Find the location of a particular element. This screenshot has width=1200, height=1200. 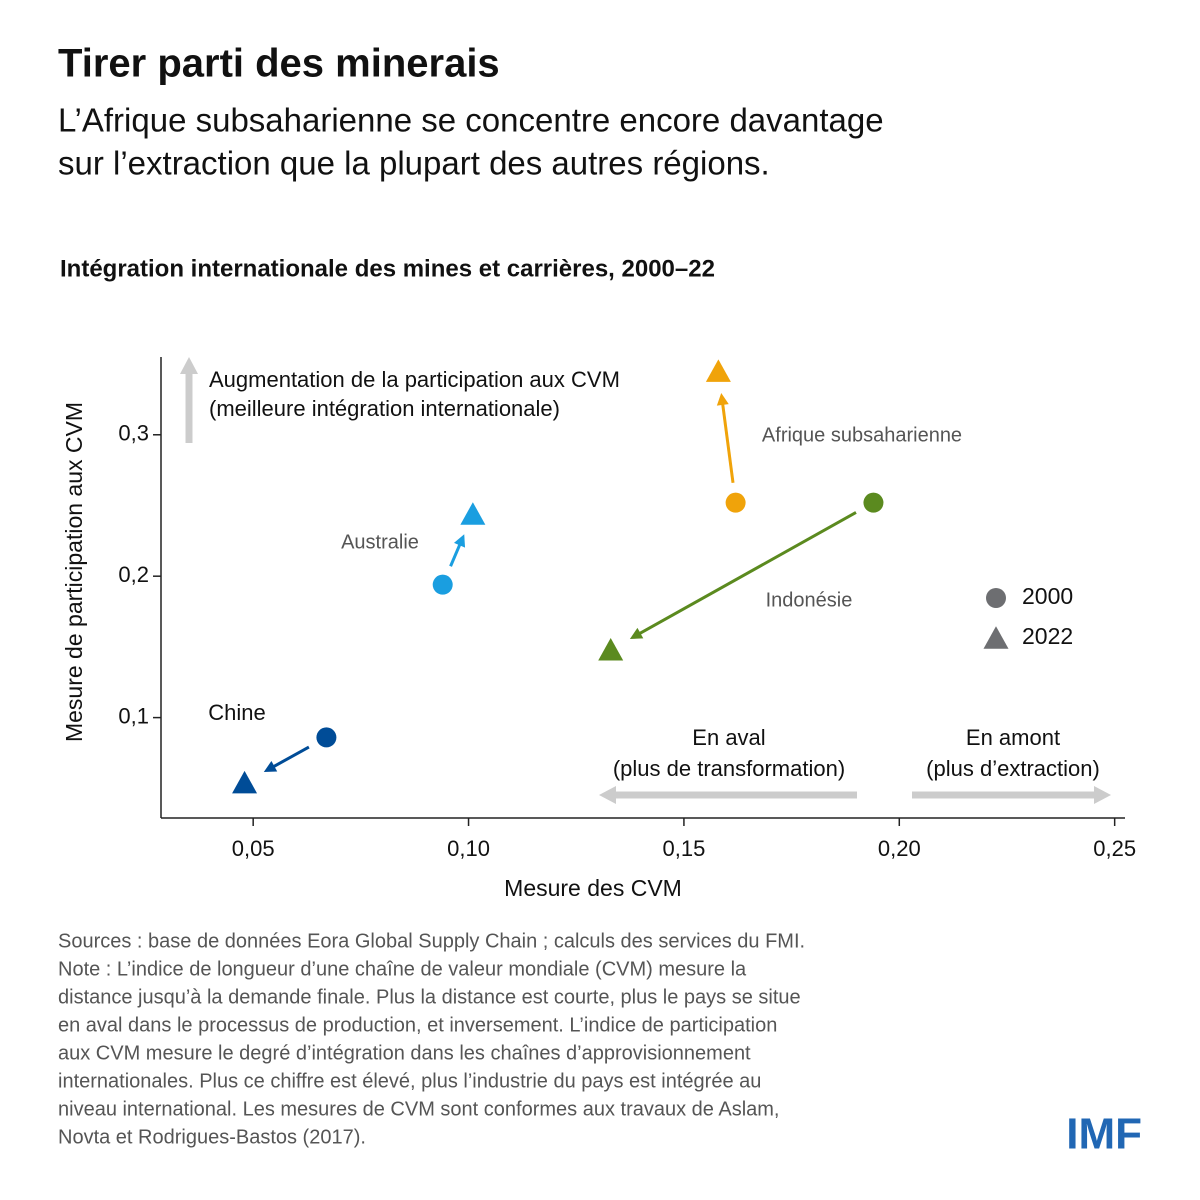

x-tick-label: 0,10 is located at coordinates (468, 848).